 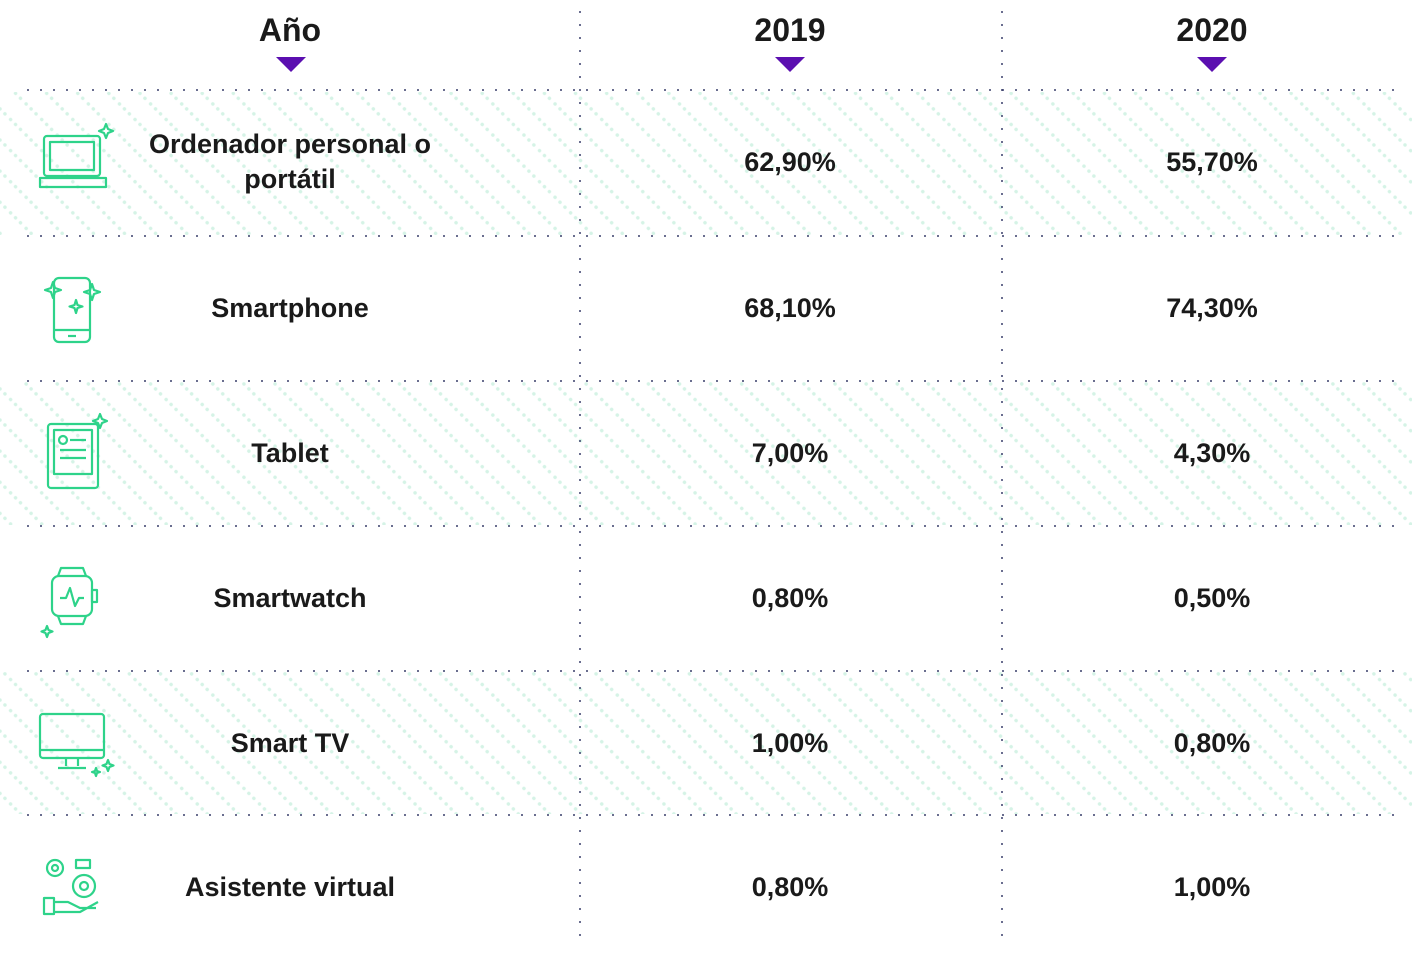 I want to click on value-cell: 68,10%, so click(x=790, y=307).